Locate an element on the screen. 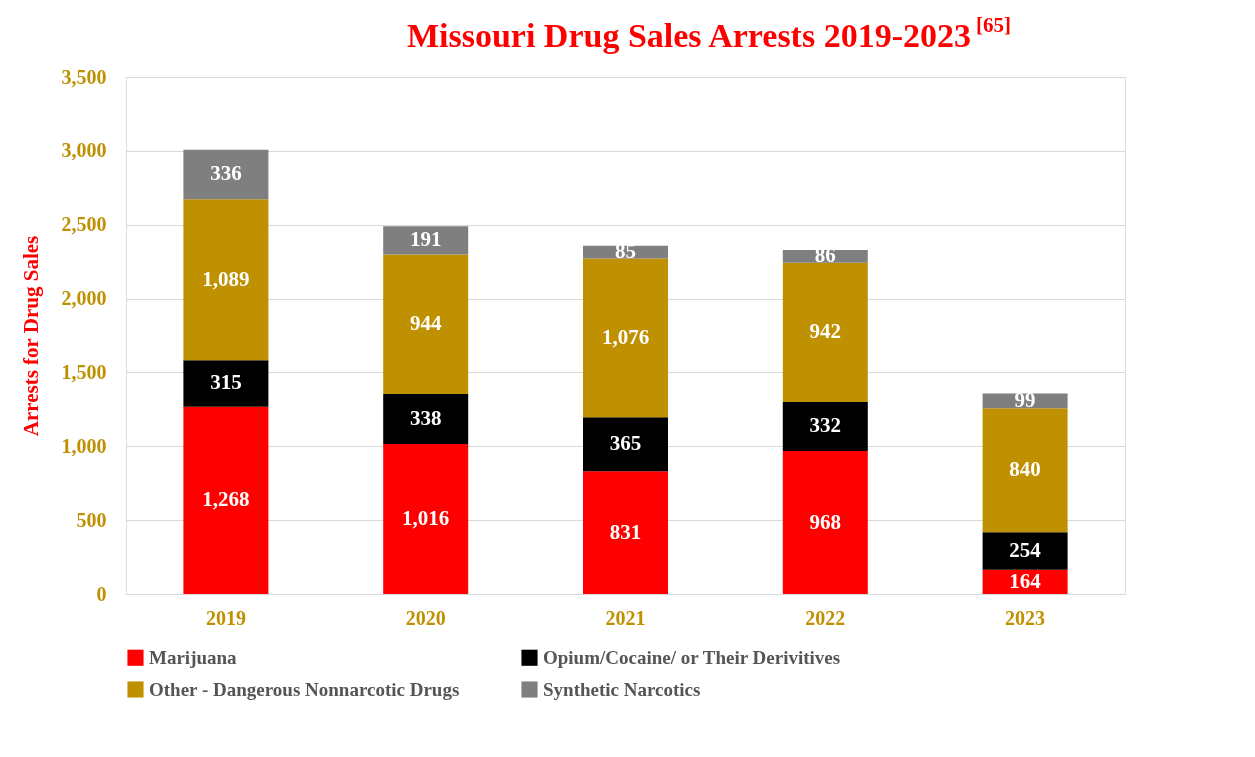  legend-label: Synthetic Narcotics is located at coordinates (622, 689).